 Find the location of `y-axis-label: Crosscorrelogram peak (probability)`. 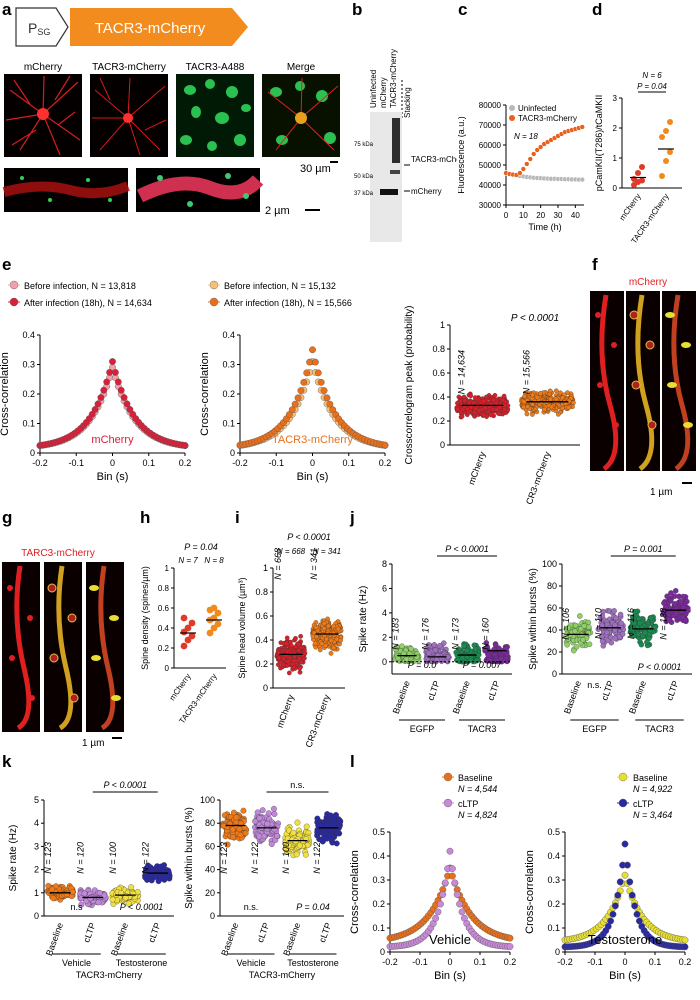

y-axis-label: Crosscorrelogram peak (probability) is located at coordinates (409, 385).